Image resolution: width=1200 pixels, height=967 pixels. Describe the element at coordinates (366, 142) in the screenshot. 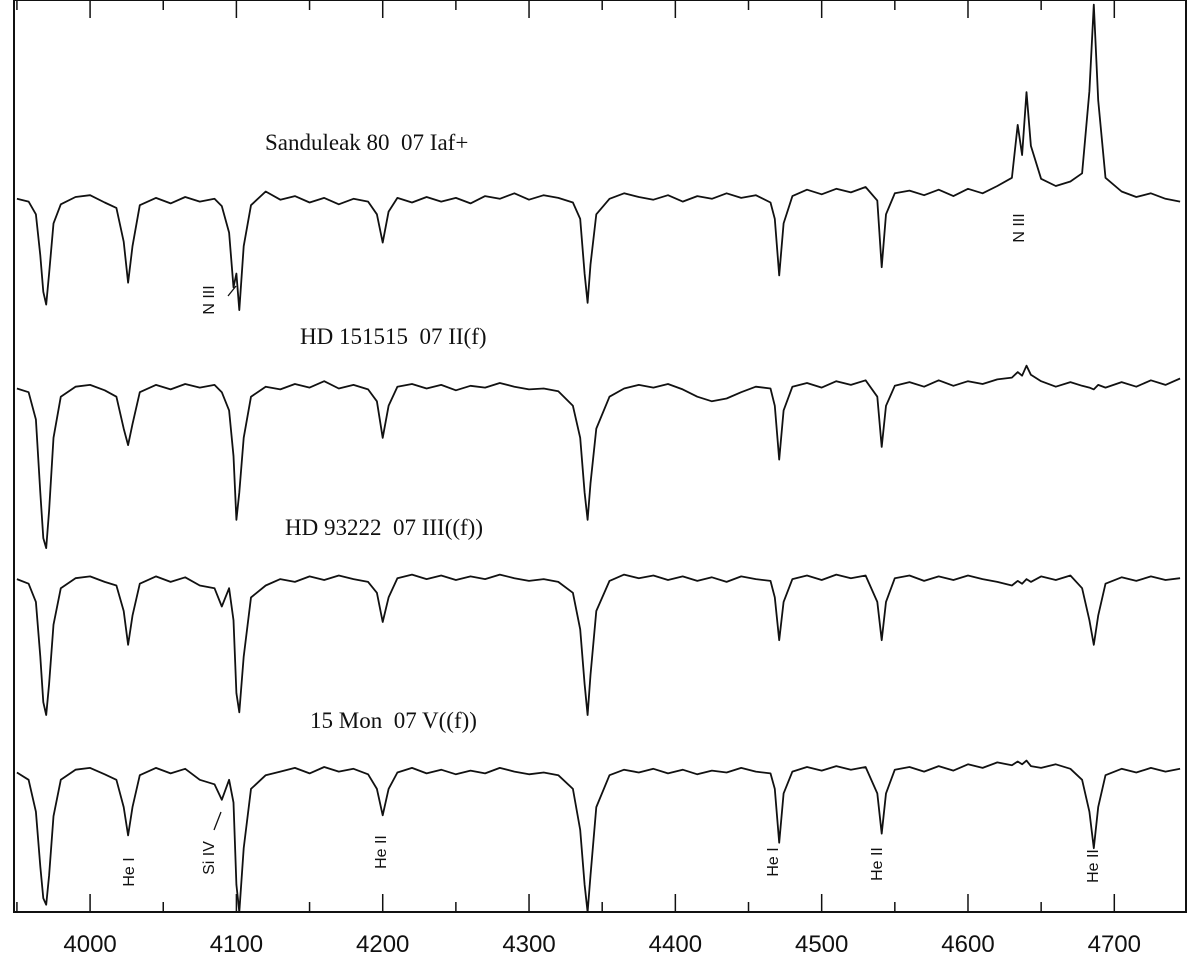

I see `series-label: Sanduleak 80 07 Iaf+` at that location.